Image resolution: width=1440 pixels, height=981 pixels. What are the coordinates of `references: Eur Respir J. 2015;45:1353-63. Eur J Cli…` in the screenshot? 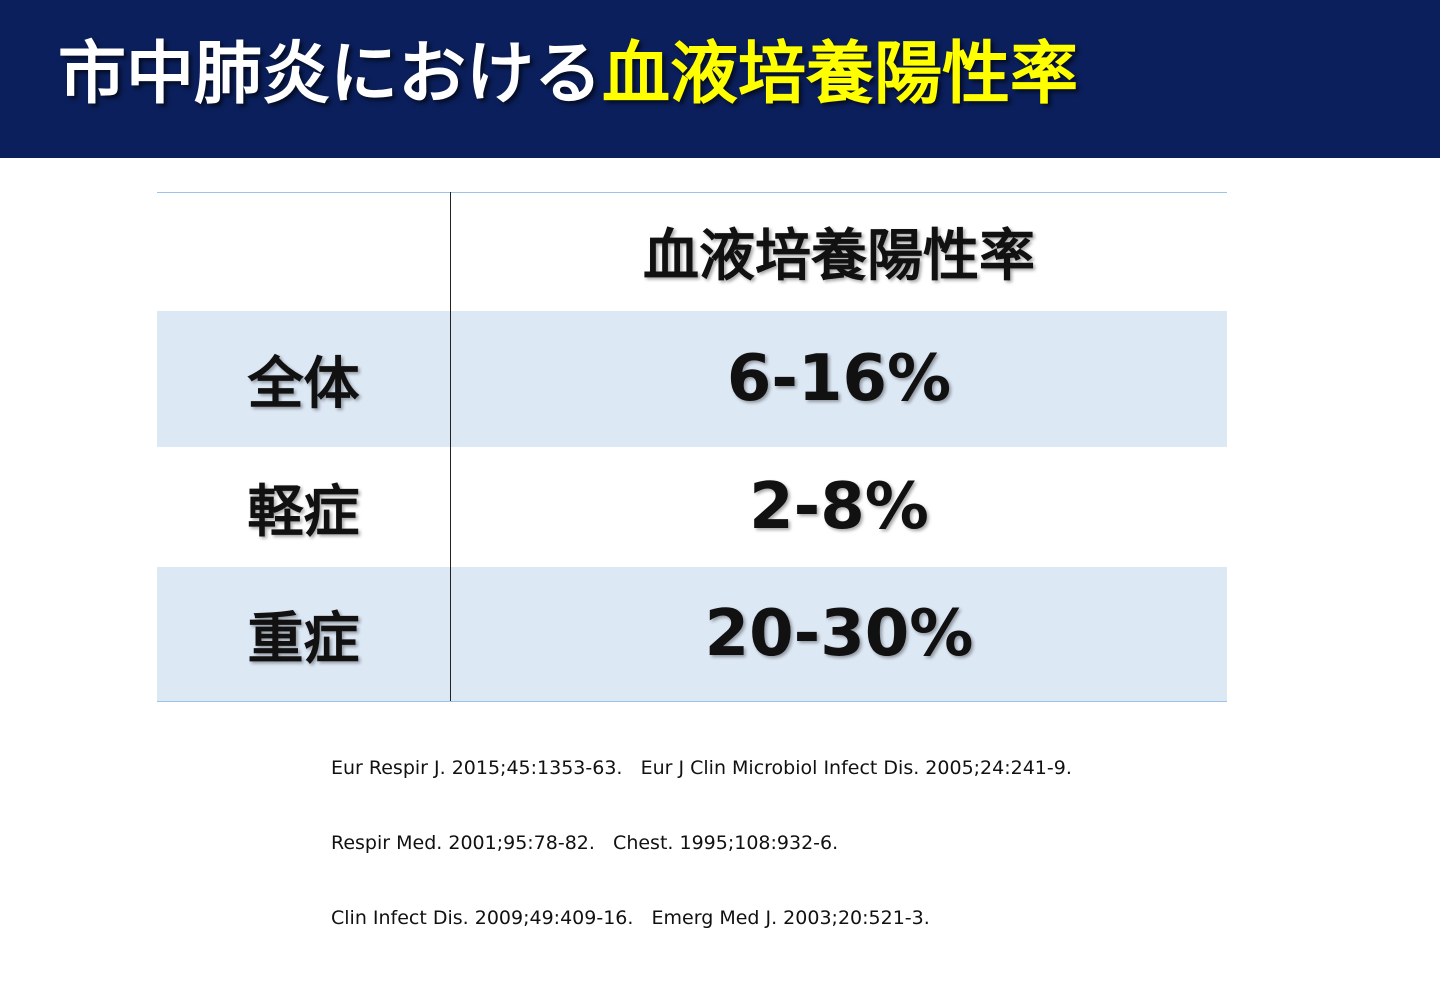 It's located at (701, 843).